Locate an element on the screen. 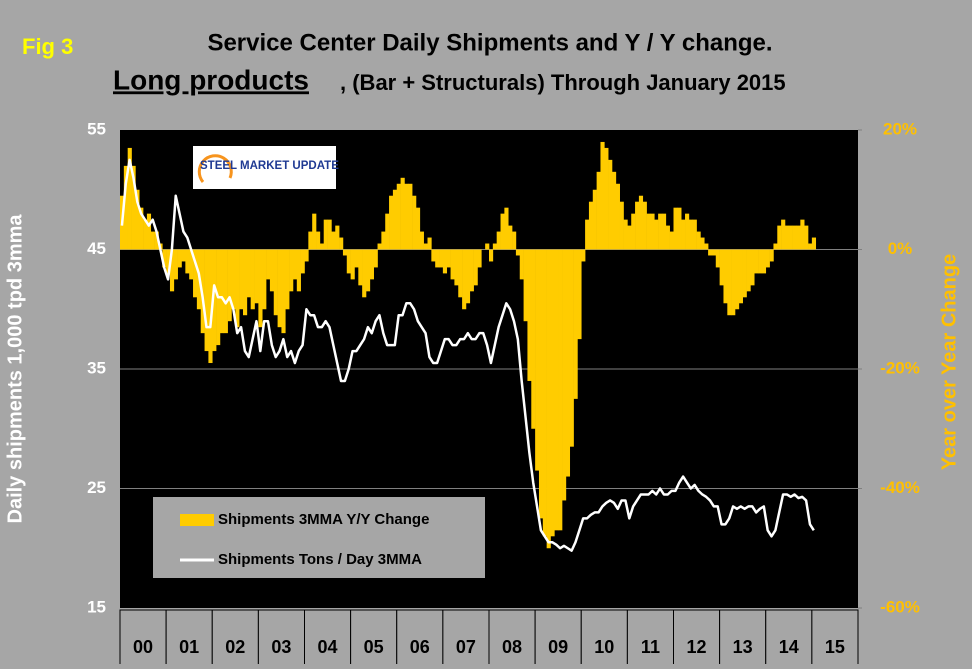 This screenshot has height=669, width=972. x-tick-label: 06 is located at coordinates (420, 647).